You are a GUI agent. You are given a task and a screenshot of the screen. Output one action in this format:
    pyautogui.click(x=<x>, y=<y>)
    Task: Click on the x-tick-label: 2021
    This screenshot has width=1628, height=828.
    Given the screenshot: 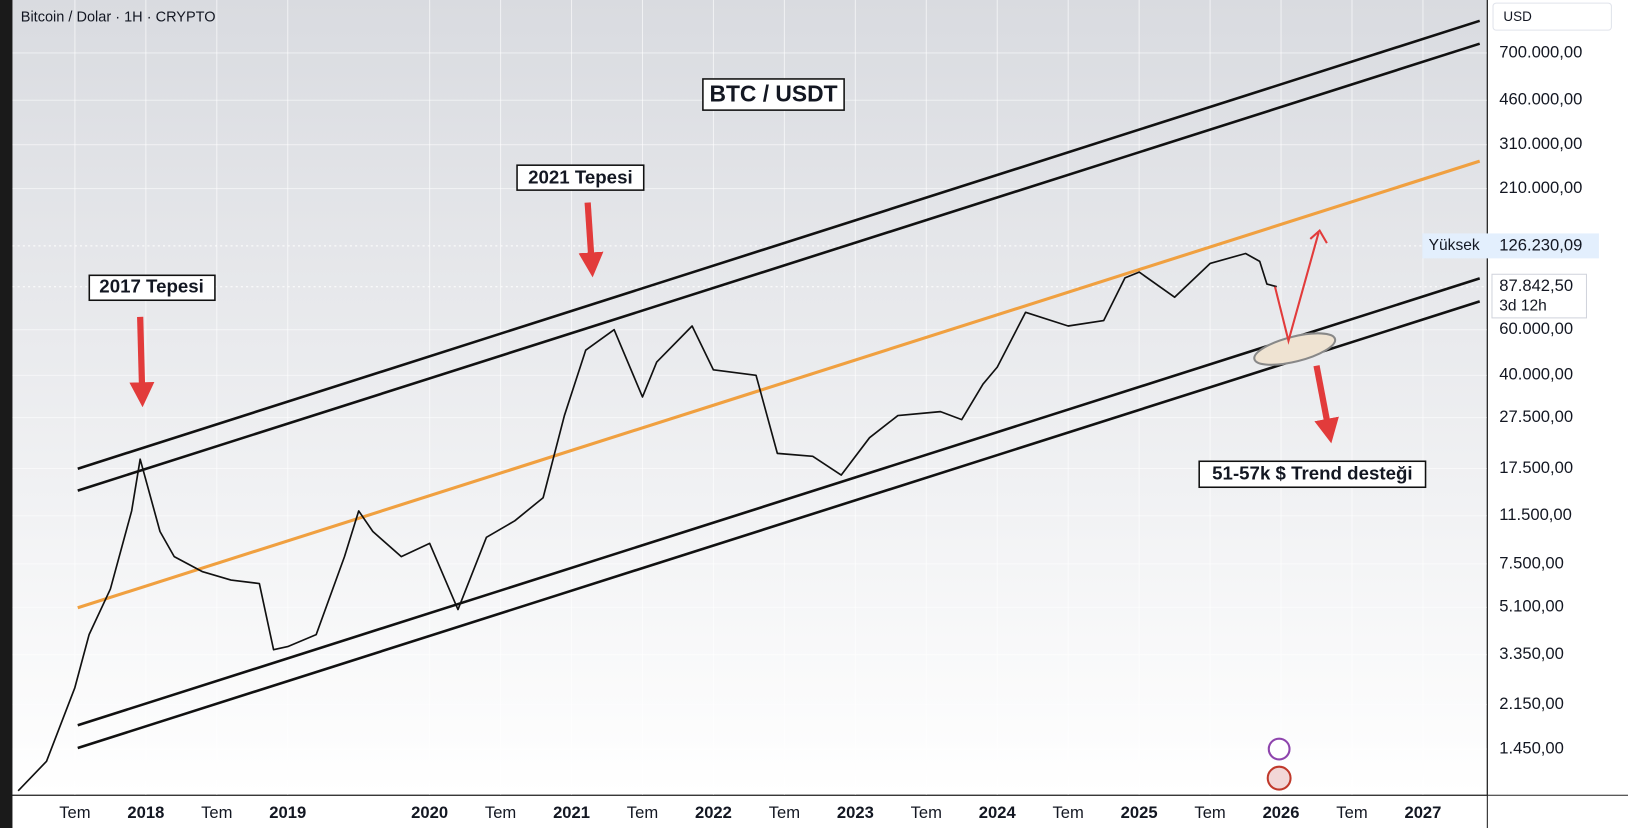 What is the action you would take?
    pyautogui.click(x=571, y=812)
    